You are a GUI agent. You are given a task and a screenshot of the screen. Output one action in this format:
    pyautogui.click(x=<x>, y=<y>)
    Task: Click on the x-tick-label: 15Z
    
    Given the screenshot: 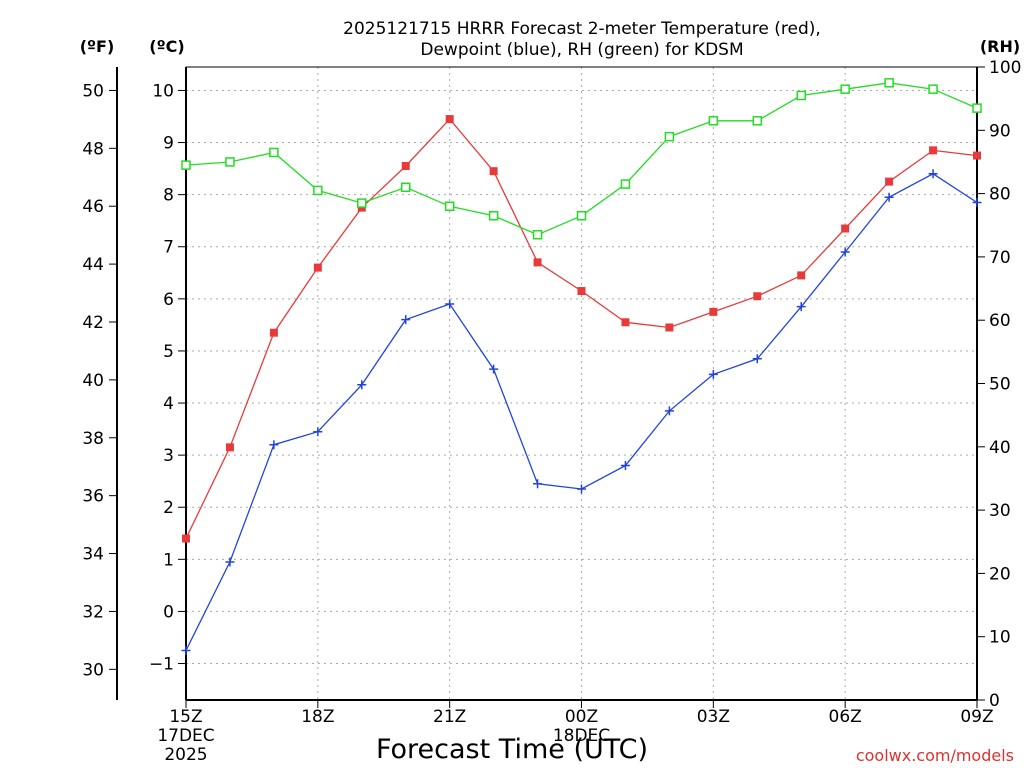 What is the action you would take?
    pyautogui.click(x=185, y=717)
    